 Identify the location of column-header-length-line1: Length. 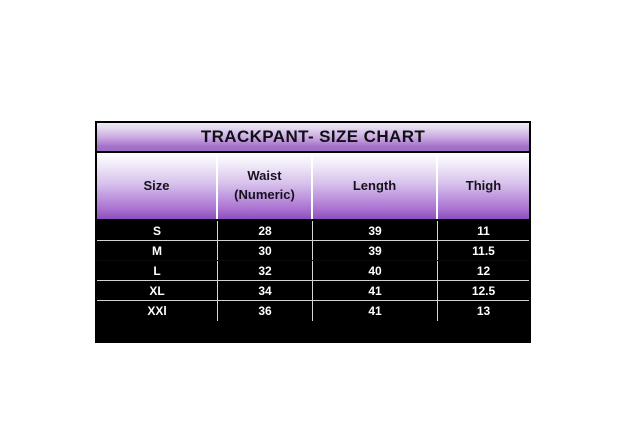
(374, 185).